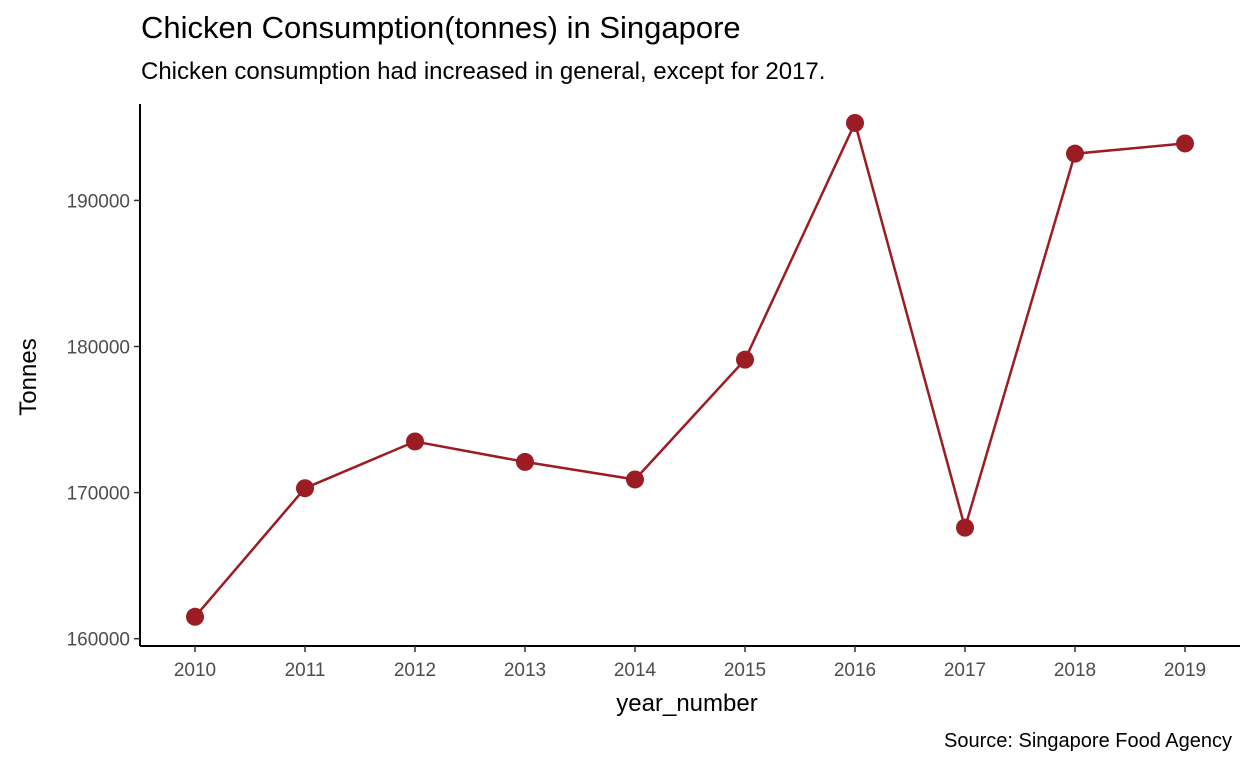 The image size is (1248, 768). What do you see at coordinates (98, 640) in the screenshot?
I see `y-tick-label: 160000` at bounding box center [98, 640].